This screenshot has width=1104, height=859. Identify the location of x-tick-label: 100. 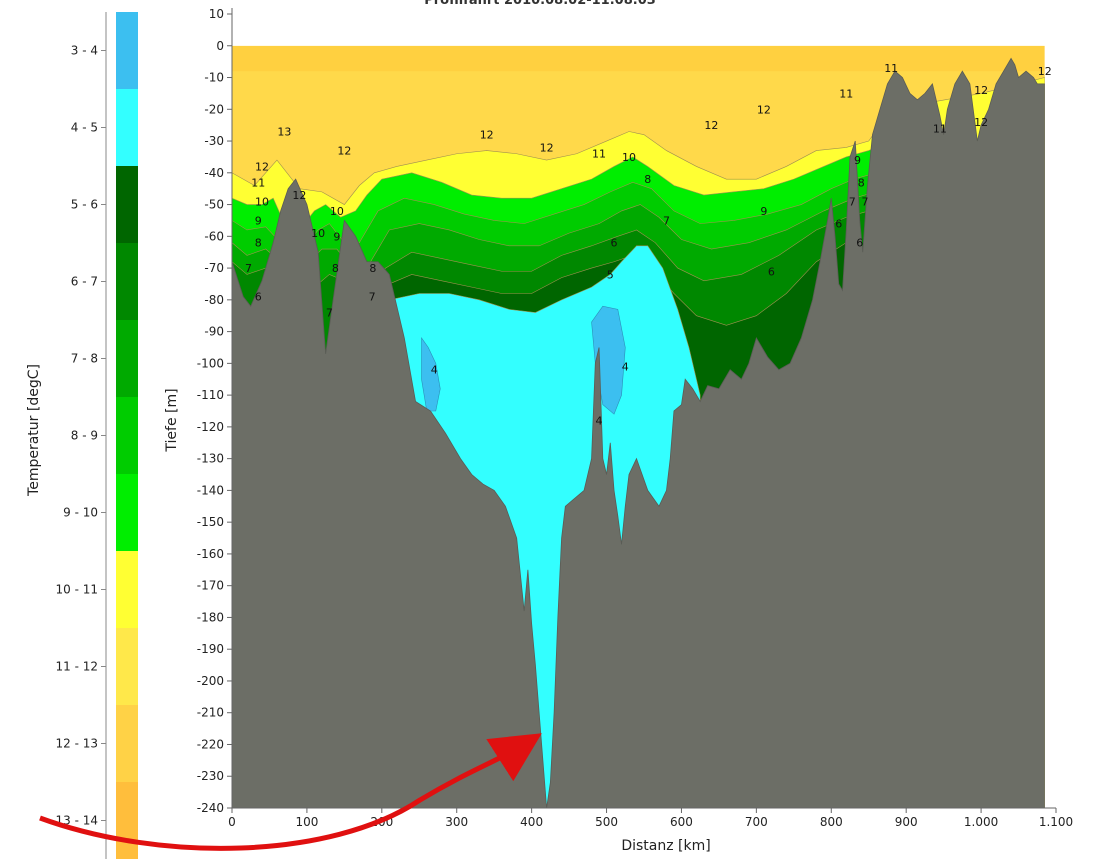
(306, 822).